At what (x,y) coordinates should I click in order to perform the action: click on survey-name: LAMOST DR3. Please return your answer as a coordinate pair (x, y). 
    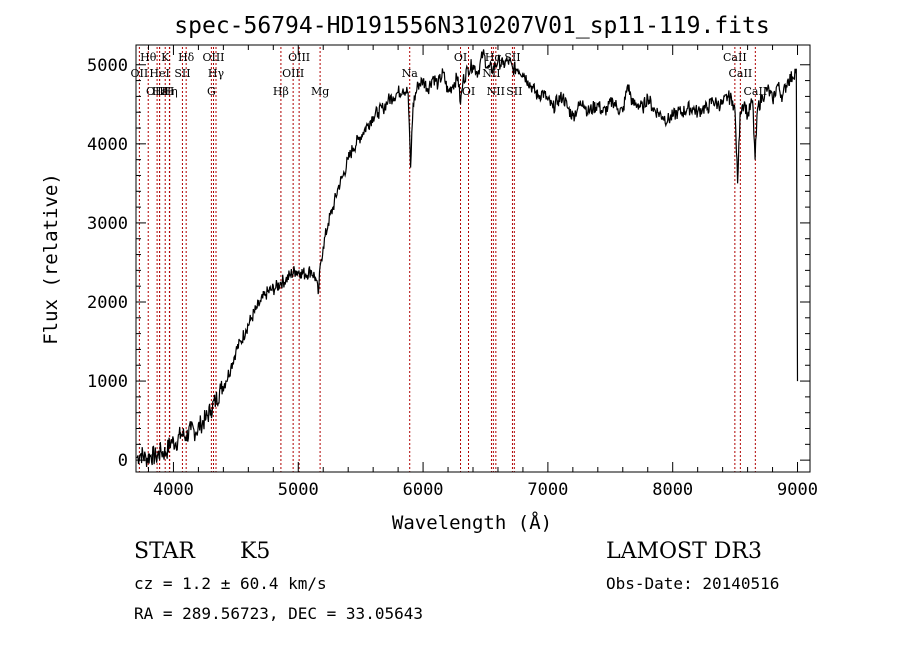
    Looking at the image, I should click on (684, 551).